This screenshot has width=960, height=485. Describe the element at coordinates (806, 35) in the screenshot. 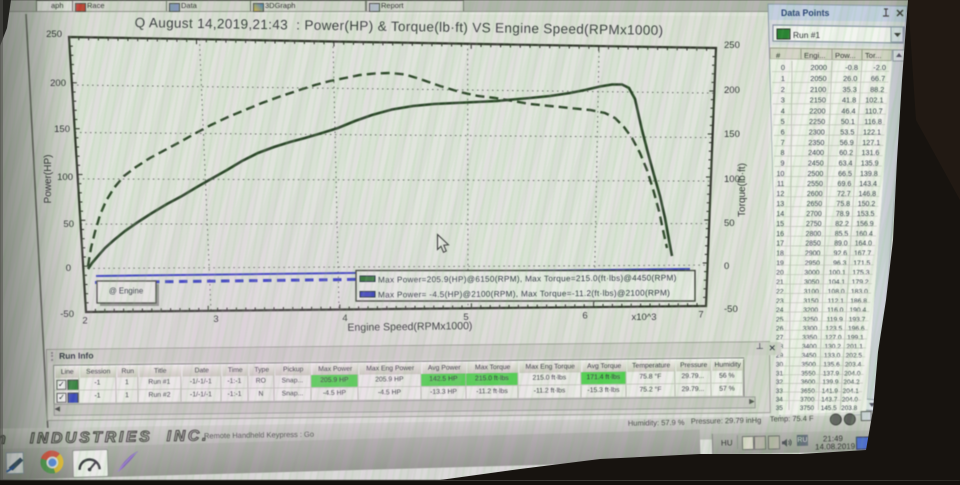

I see `svg-text: Run #1` at that location.